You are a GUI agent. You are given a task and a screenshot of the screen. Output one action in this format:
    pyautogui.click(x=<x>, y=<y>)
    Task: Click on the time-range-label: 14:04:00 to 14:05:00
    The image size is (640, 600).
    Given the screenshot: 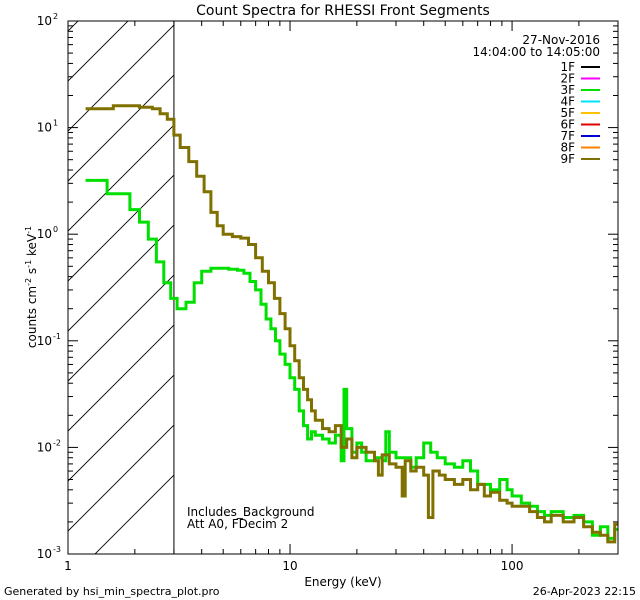 What is the action you would take?
    pyautogui.click(x=536, y=52)
    